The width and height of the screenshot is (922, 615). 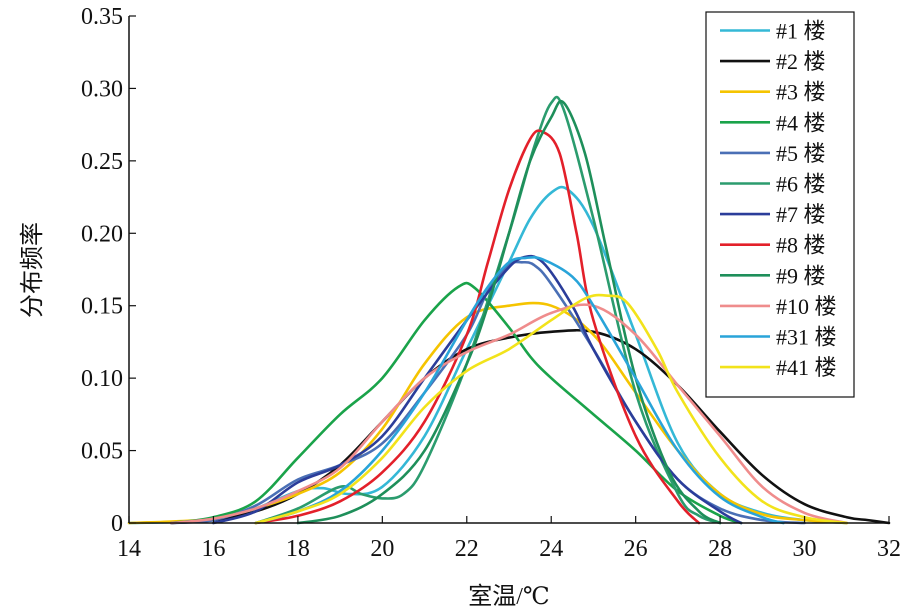 I want to click on legend-label: #3 楼, so click(x=801, y=92).